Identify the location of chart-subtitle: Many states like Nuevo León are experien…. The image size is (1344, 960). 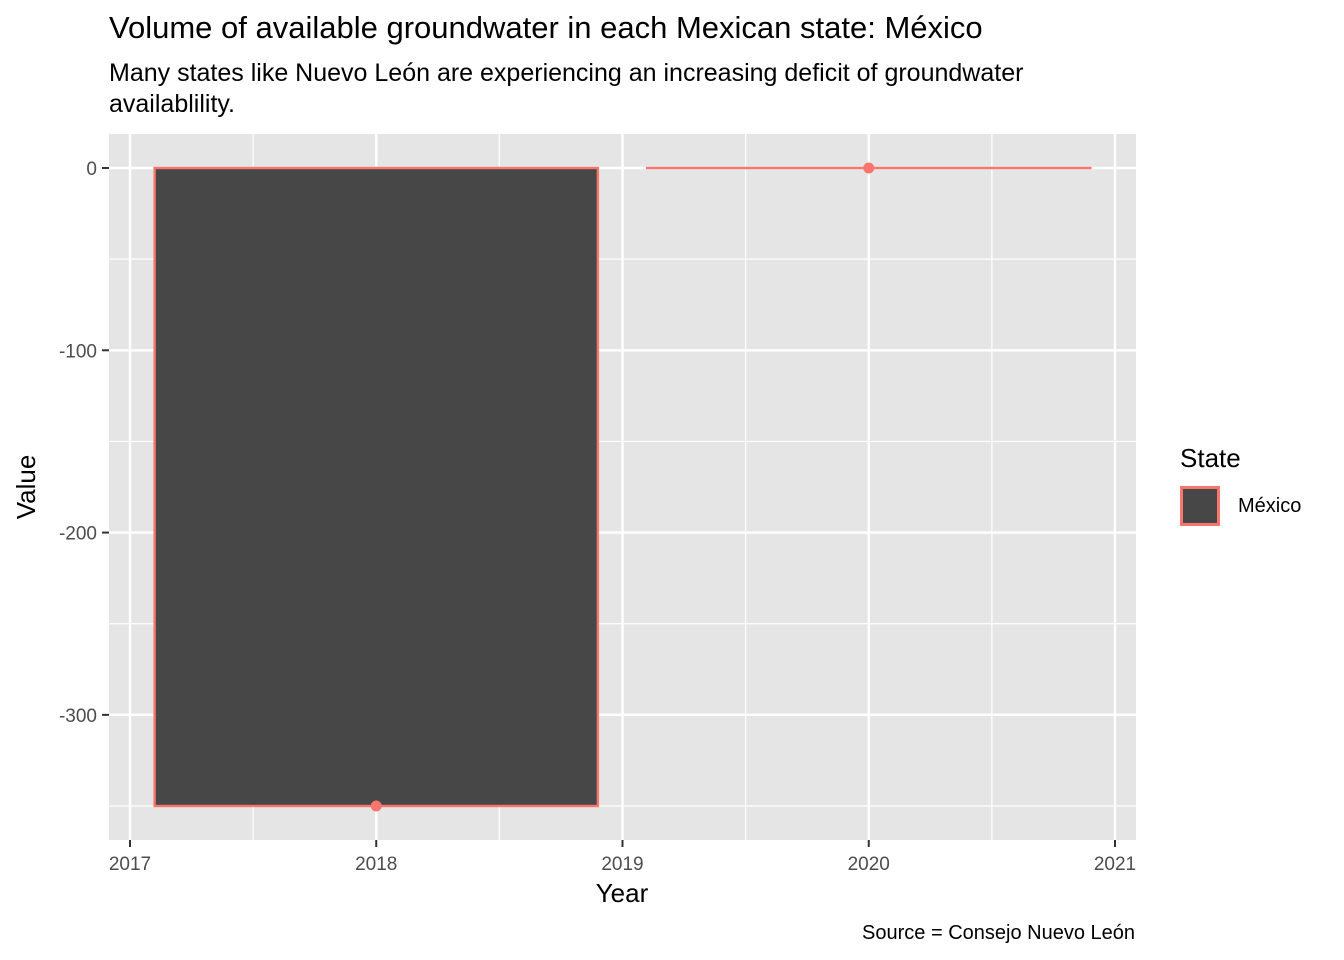
(566, 88).